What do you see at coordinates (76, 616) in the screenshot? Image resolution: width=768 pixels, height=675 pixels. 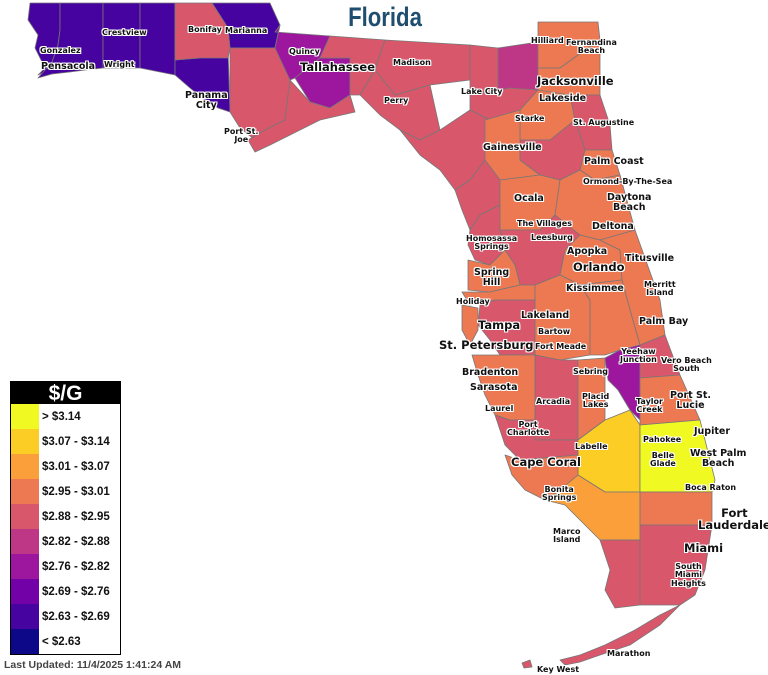 I see `legend-label: $2.63 - $2.69` at bounding box center [76, 616].